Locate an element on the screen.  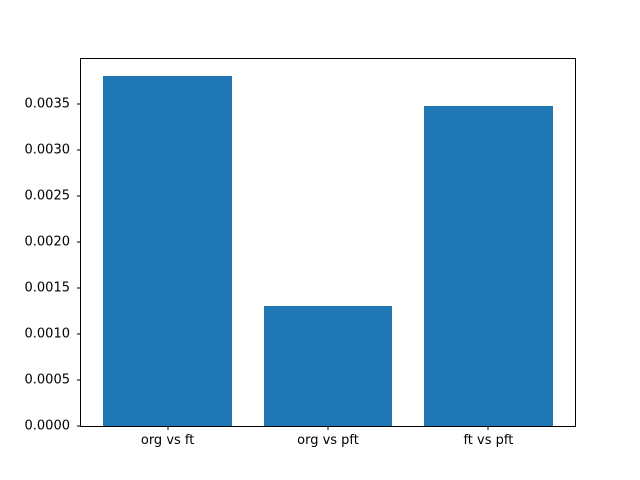
y-axis-tick-label: 0.0035 is located at coordinates (47, 104).